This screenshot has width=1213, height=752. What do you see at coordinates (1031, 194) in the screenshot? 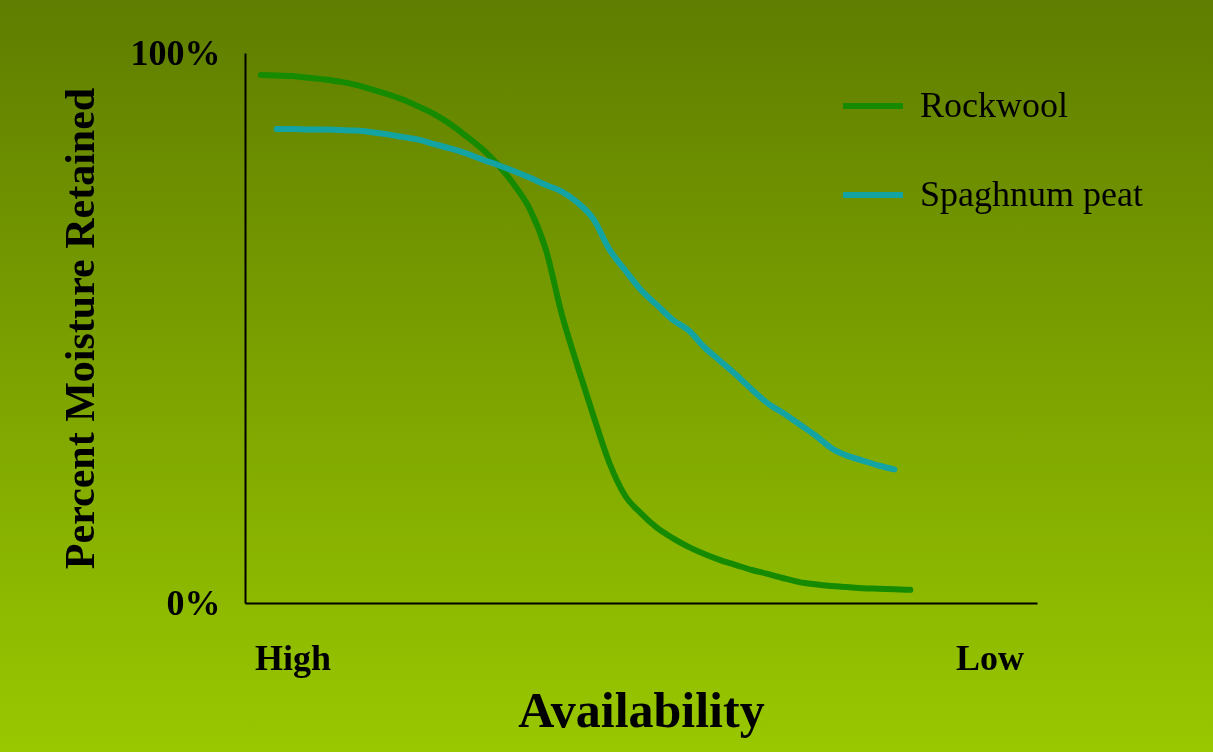
I see `legend-label: Spaghnum peat` at bounding box center [1031, 194].